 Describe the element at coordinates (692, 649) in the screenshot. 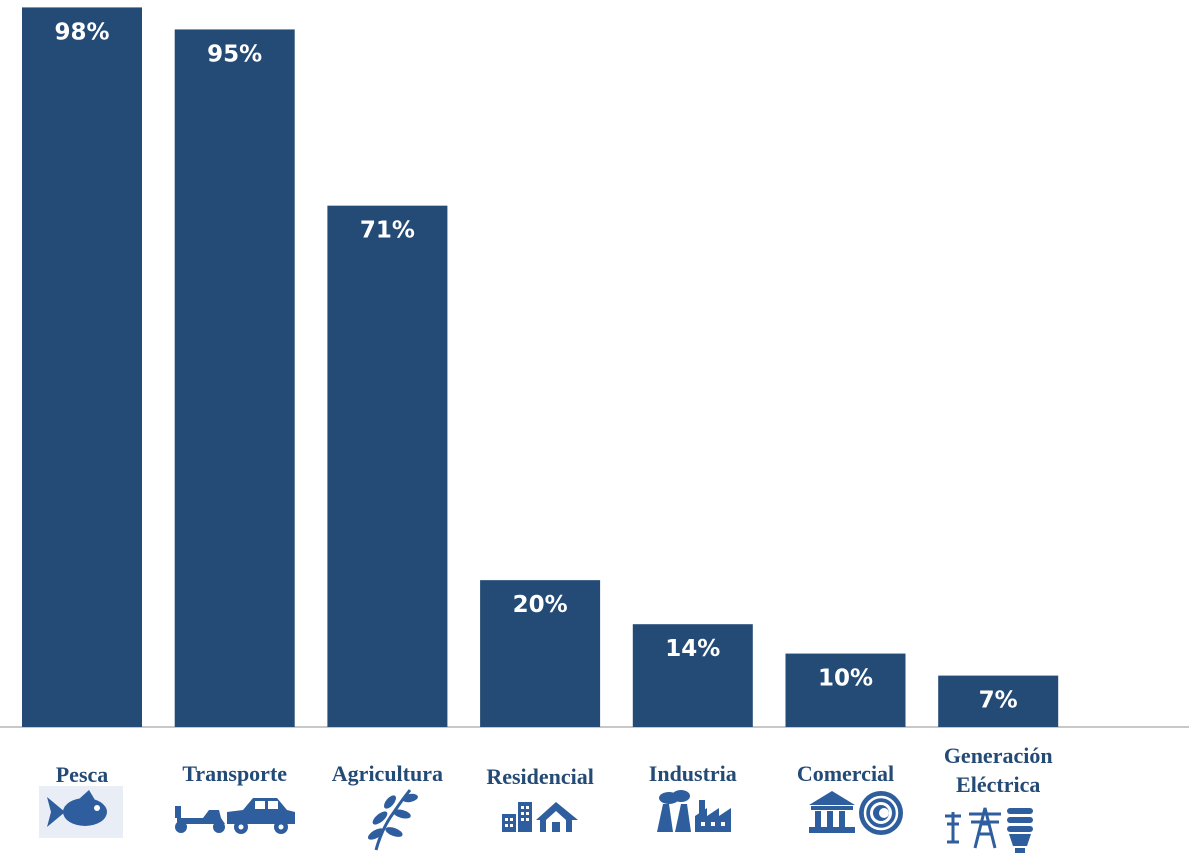

I see `data-label: 14%` at that location.